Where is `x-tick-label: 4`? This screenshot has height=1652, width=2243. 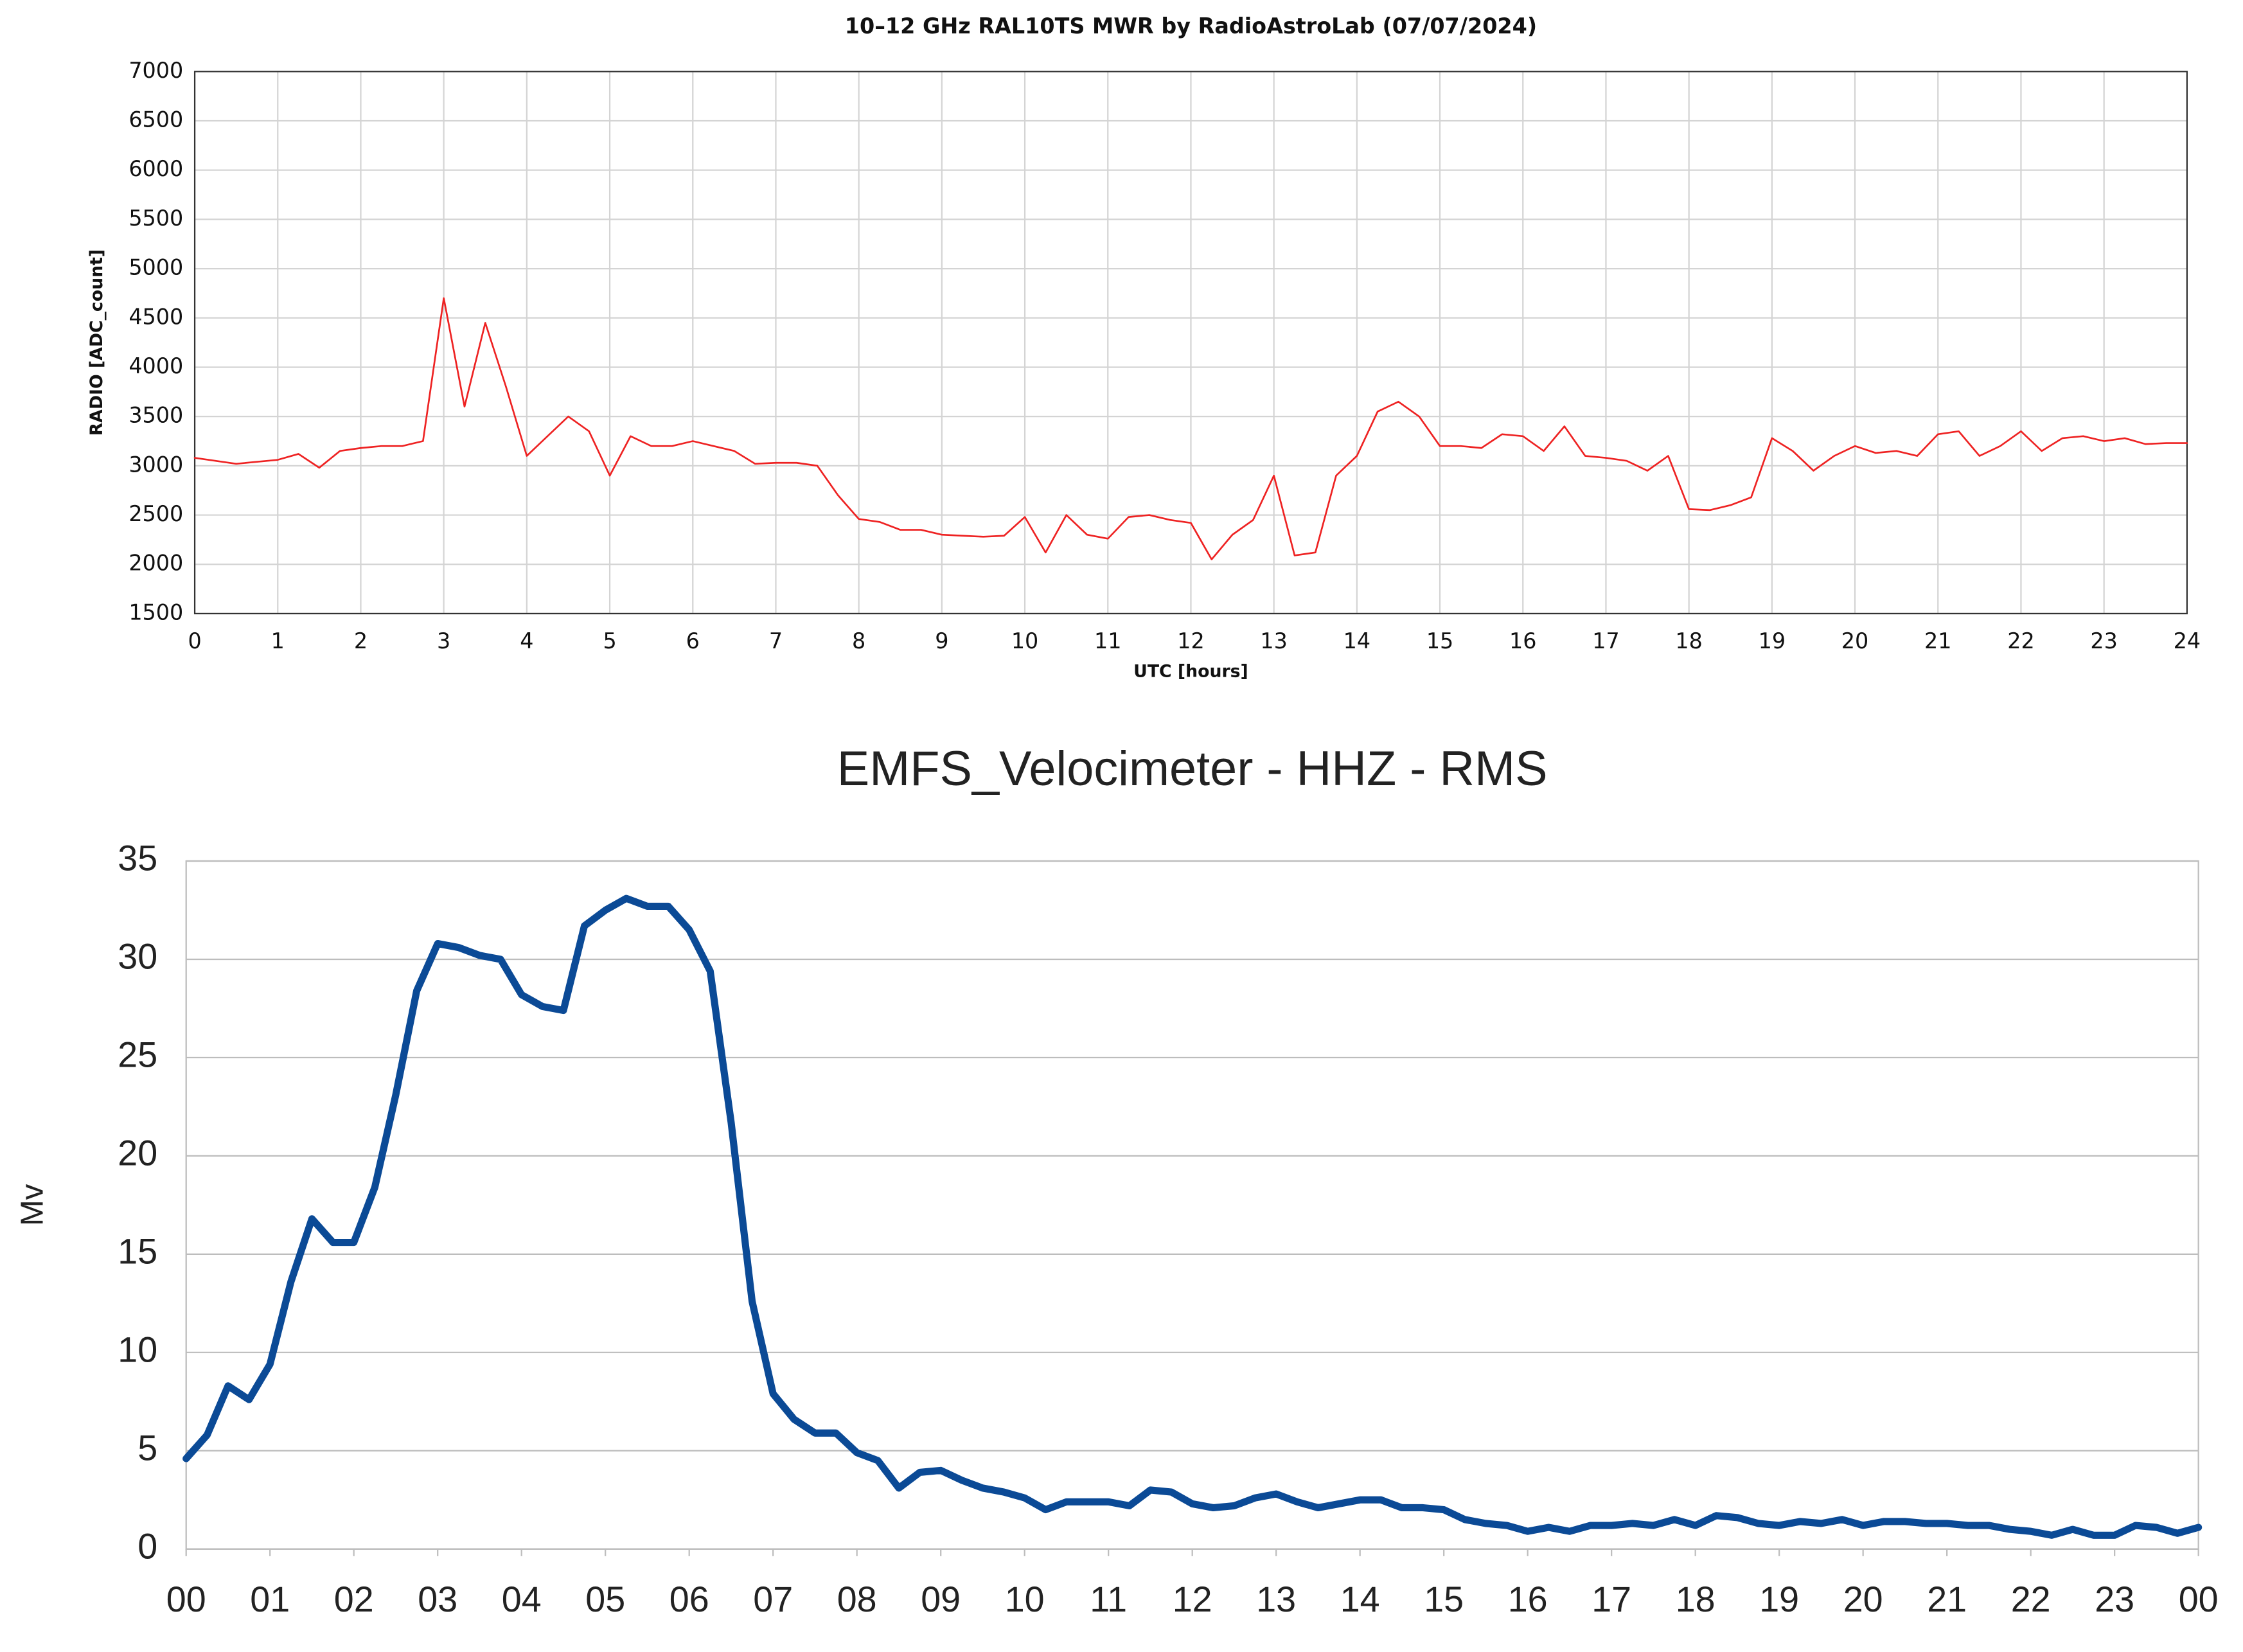
x-tick-label: 4 is located at coordinates (526, 640).